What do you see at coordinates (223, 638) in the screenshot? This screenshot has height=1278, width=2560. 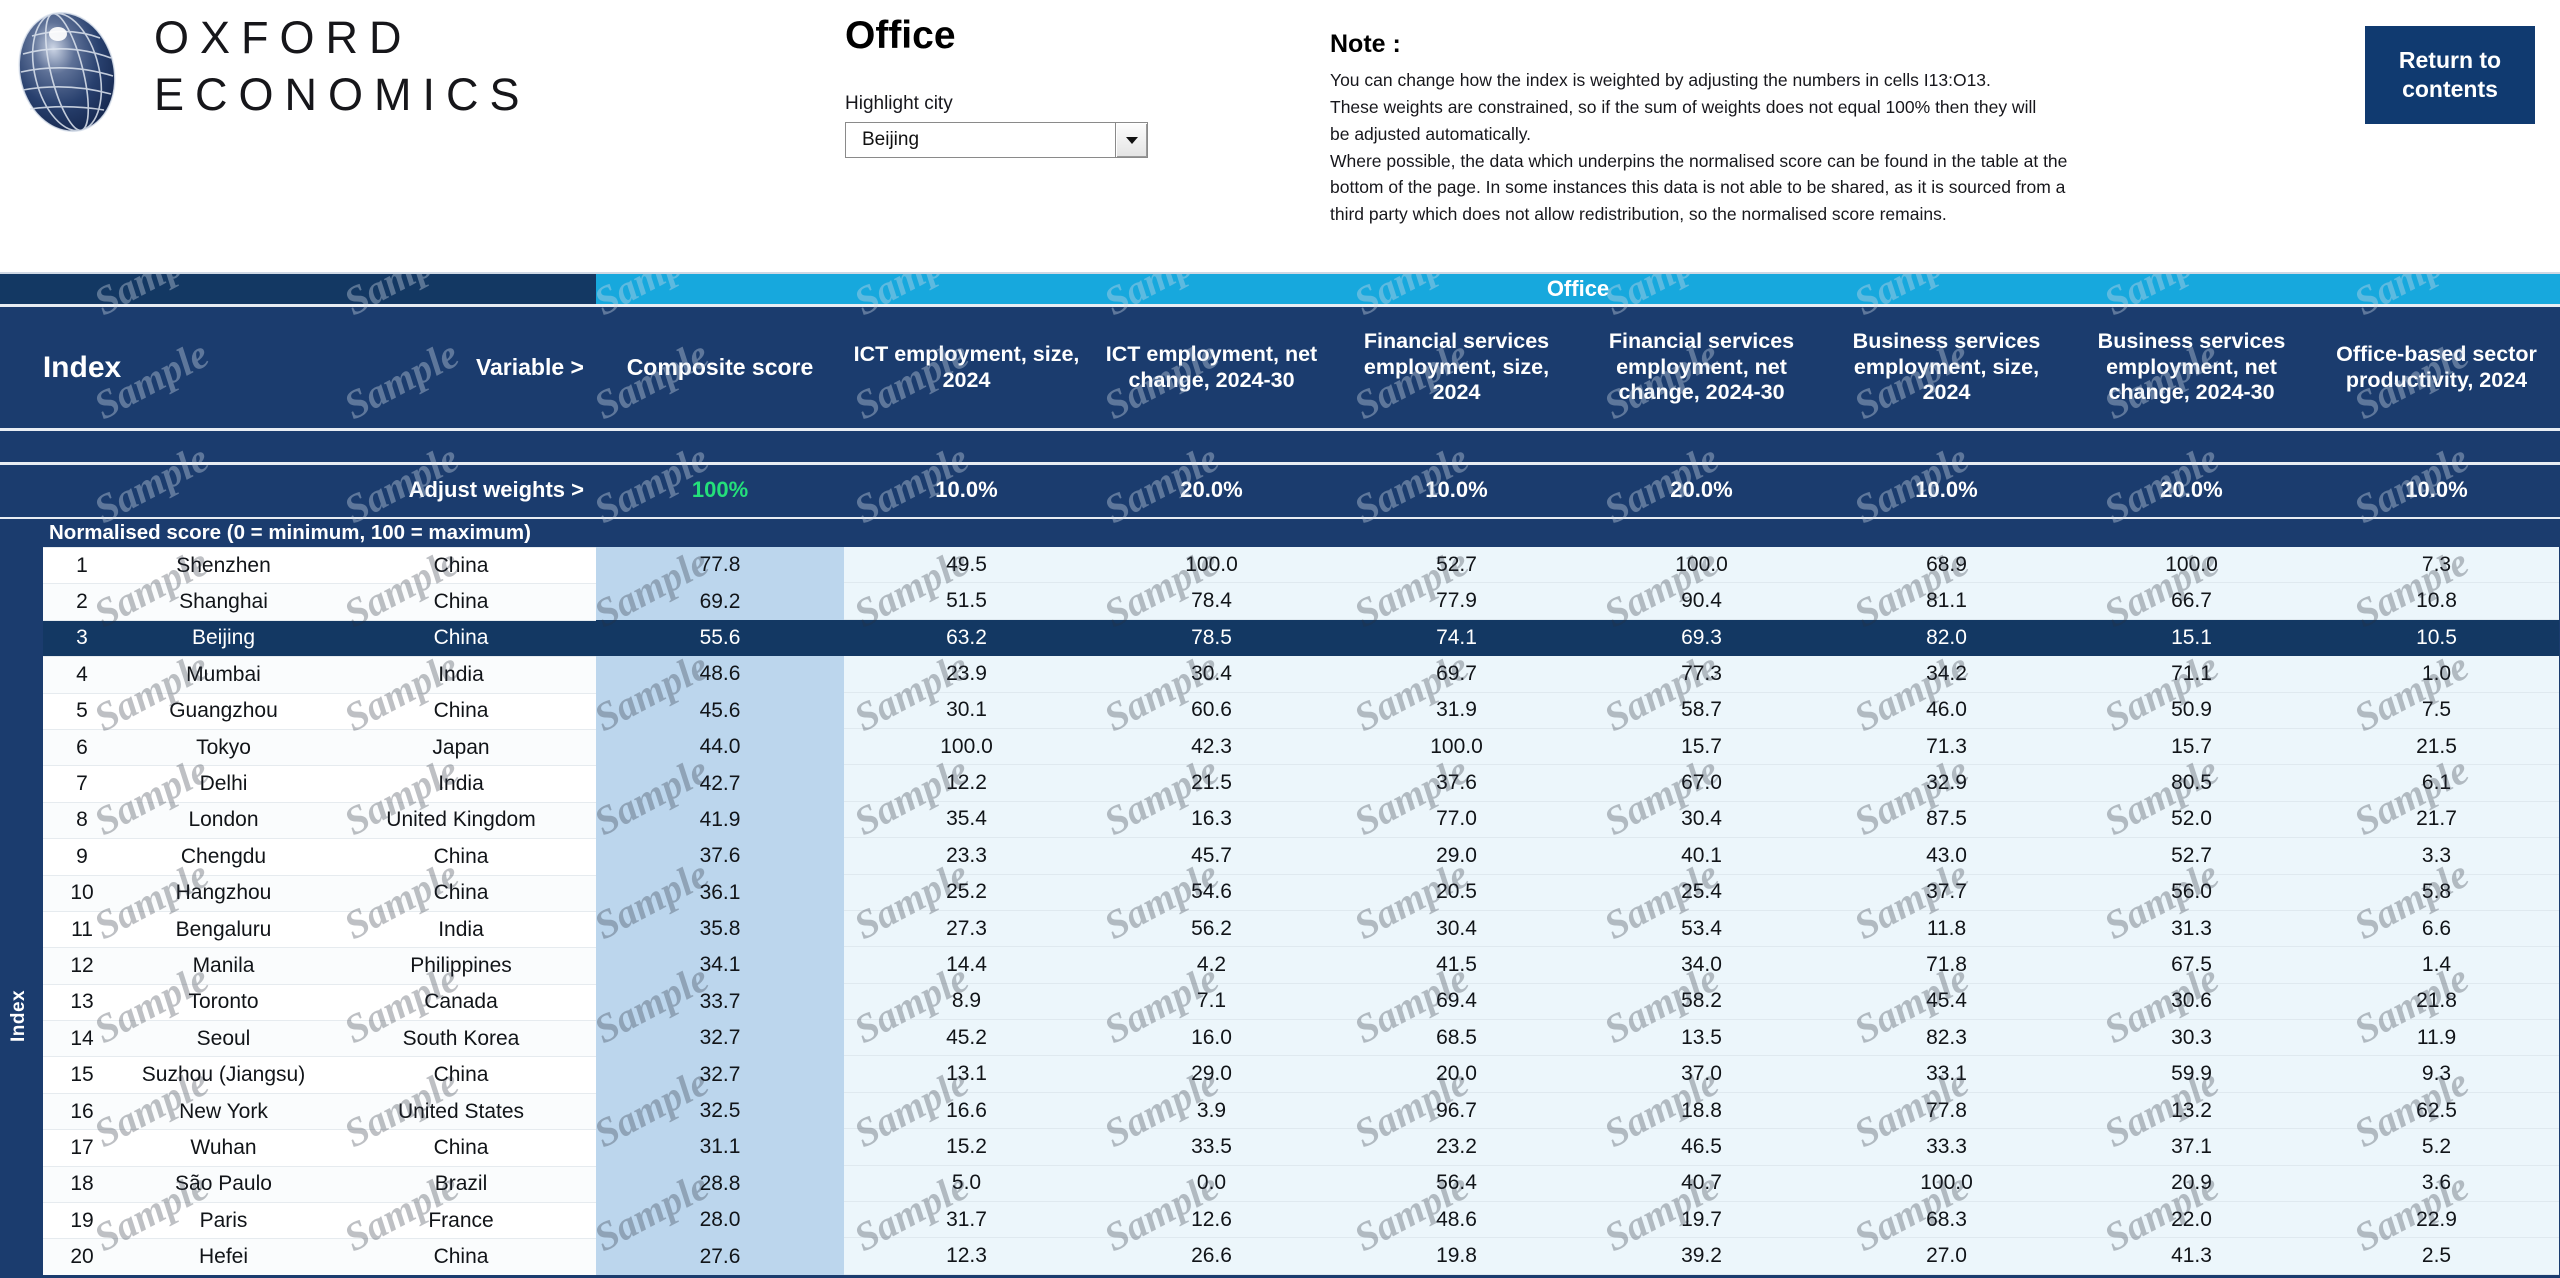 I see `row-city: Beijing` at bounding box center [223, 638].